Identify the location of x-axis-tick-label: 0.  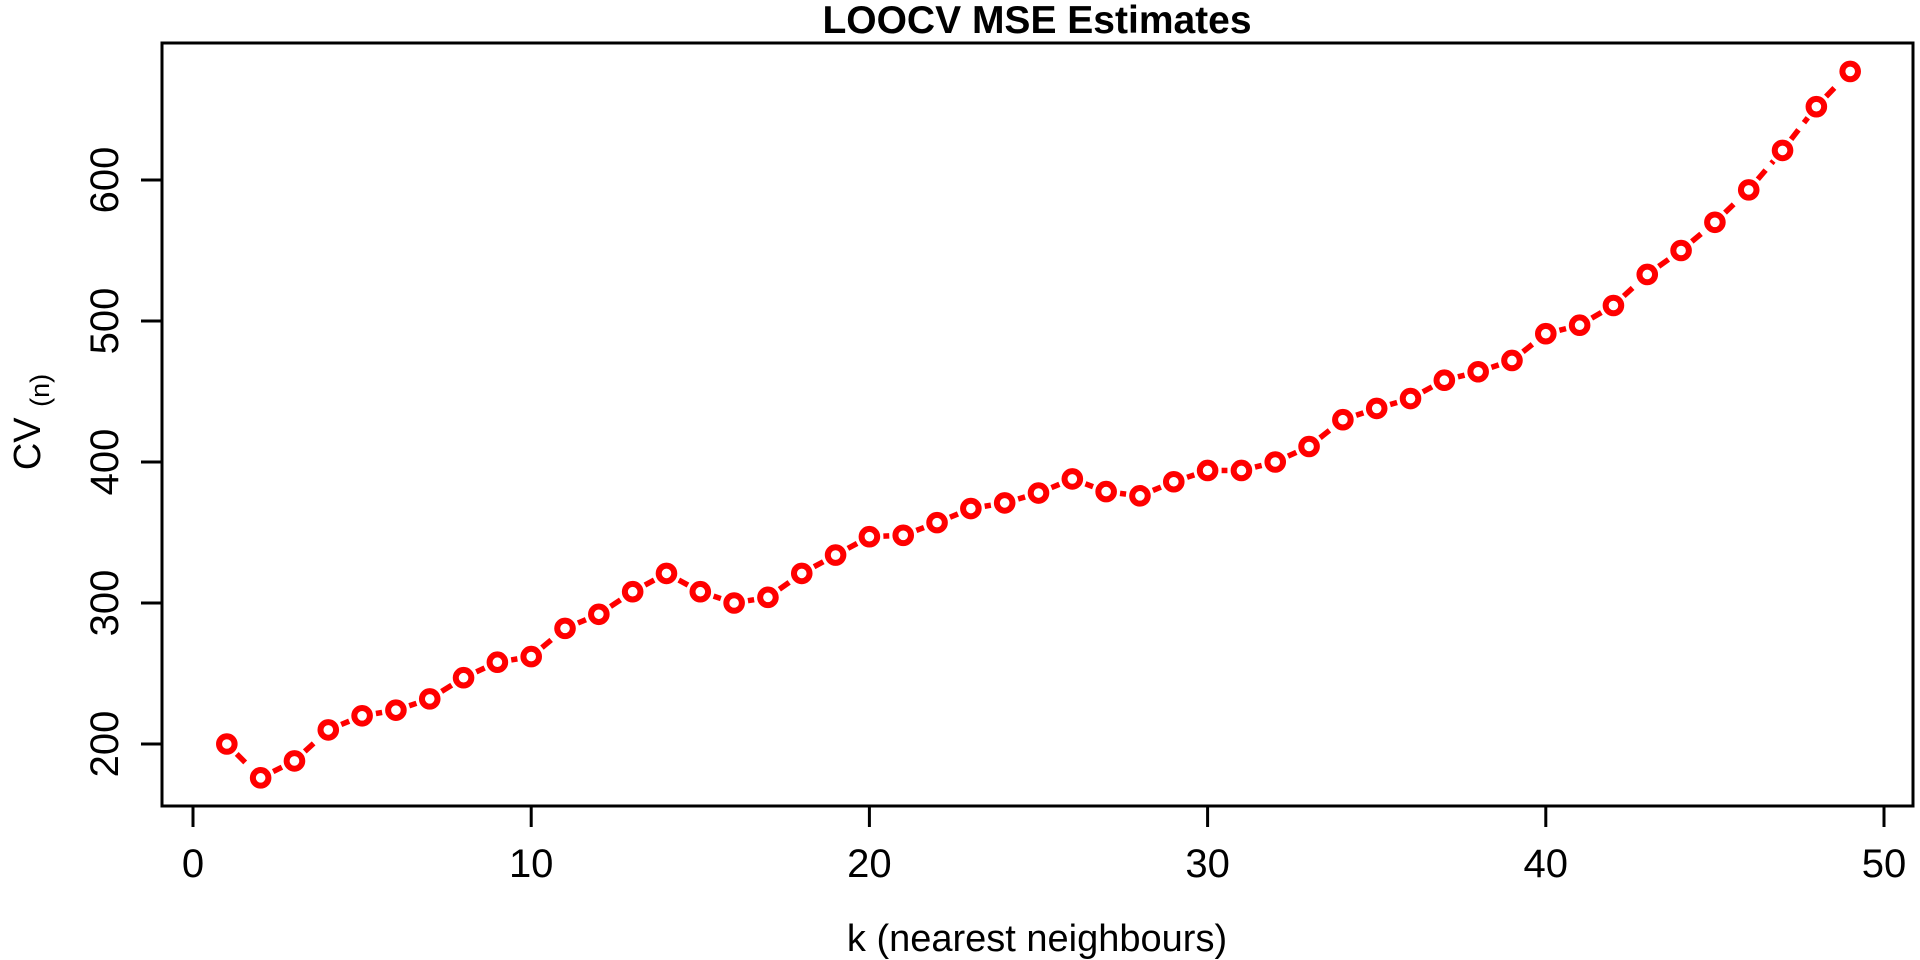
(193, 864).